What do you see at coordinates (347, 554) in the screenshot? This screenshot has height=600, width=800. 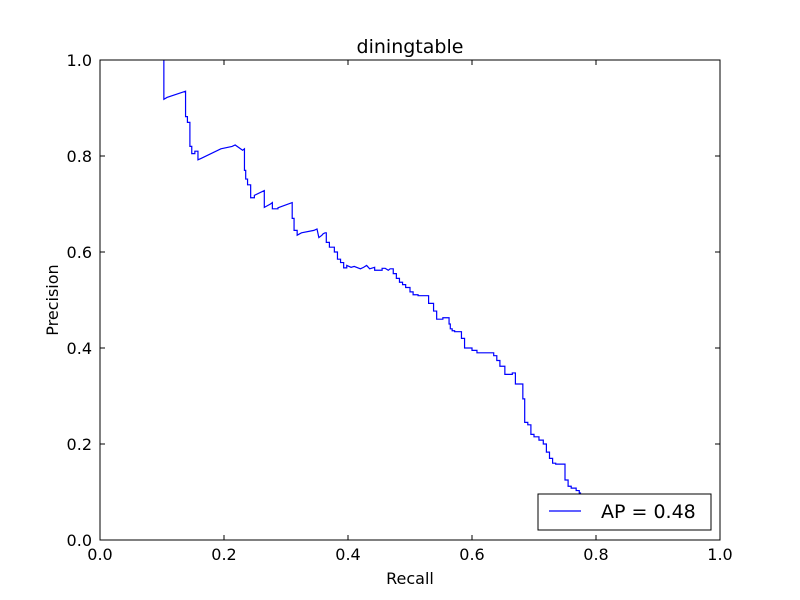 I see `x-tick-label: 0.4` at bounding box center [347, 554].